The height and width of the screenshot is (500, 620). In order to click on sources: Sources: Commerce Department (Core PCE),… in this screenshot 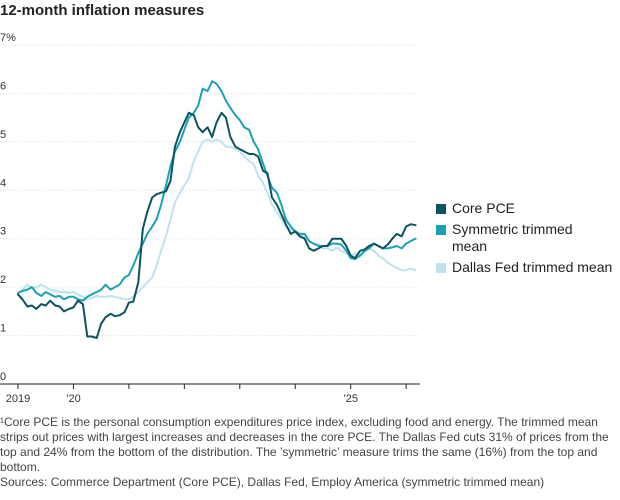, I will do `click(272, 482)`.